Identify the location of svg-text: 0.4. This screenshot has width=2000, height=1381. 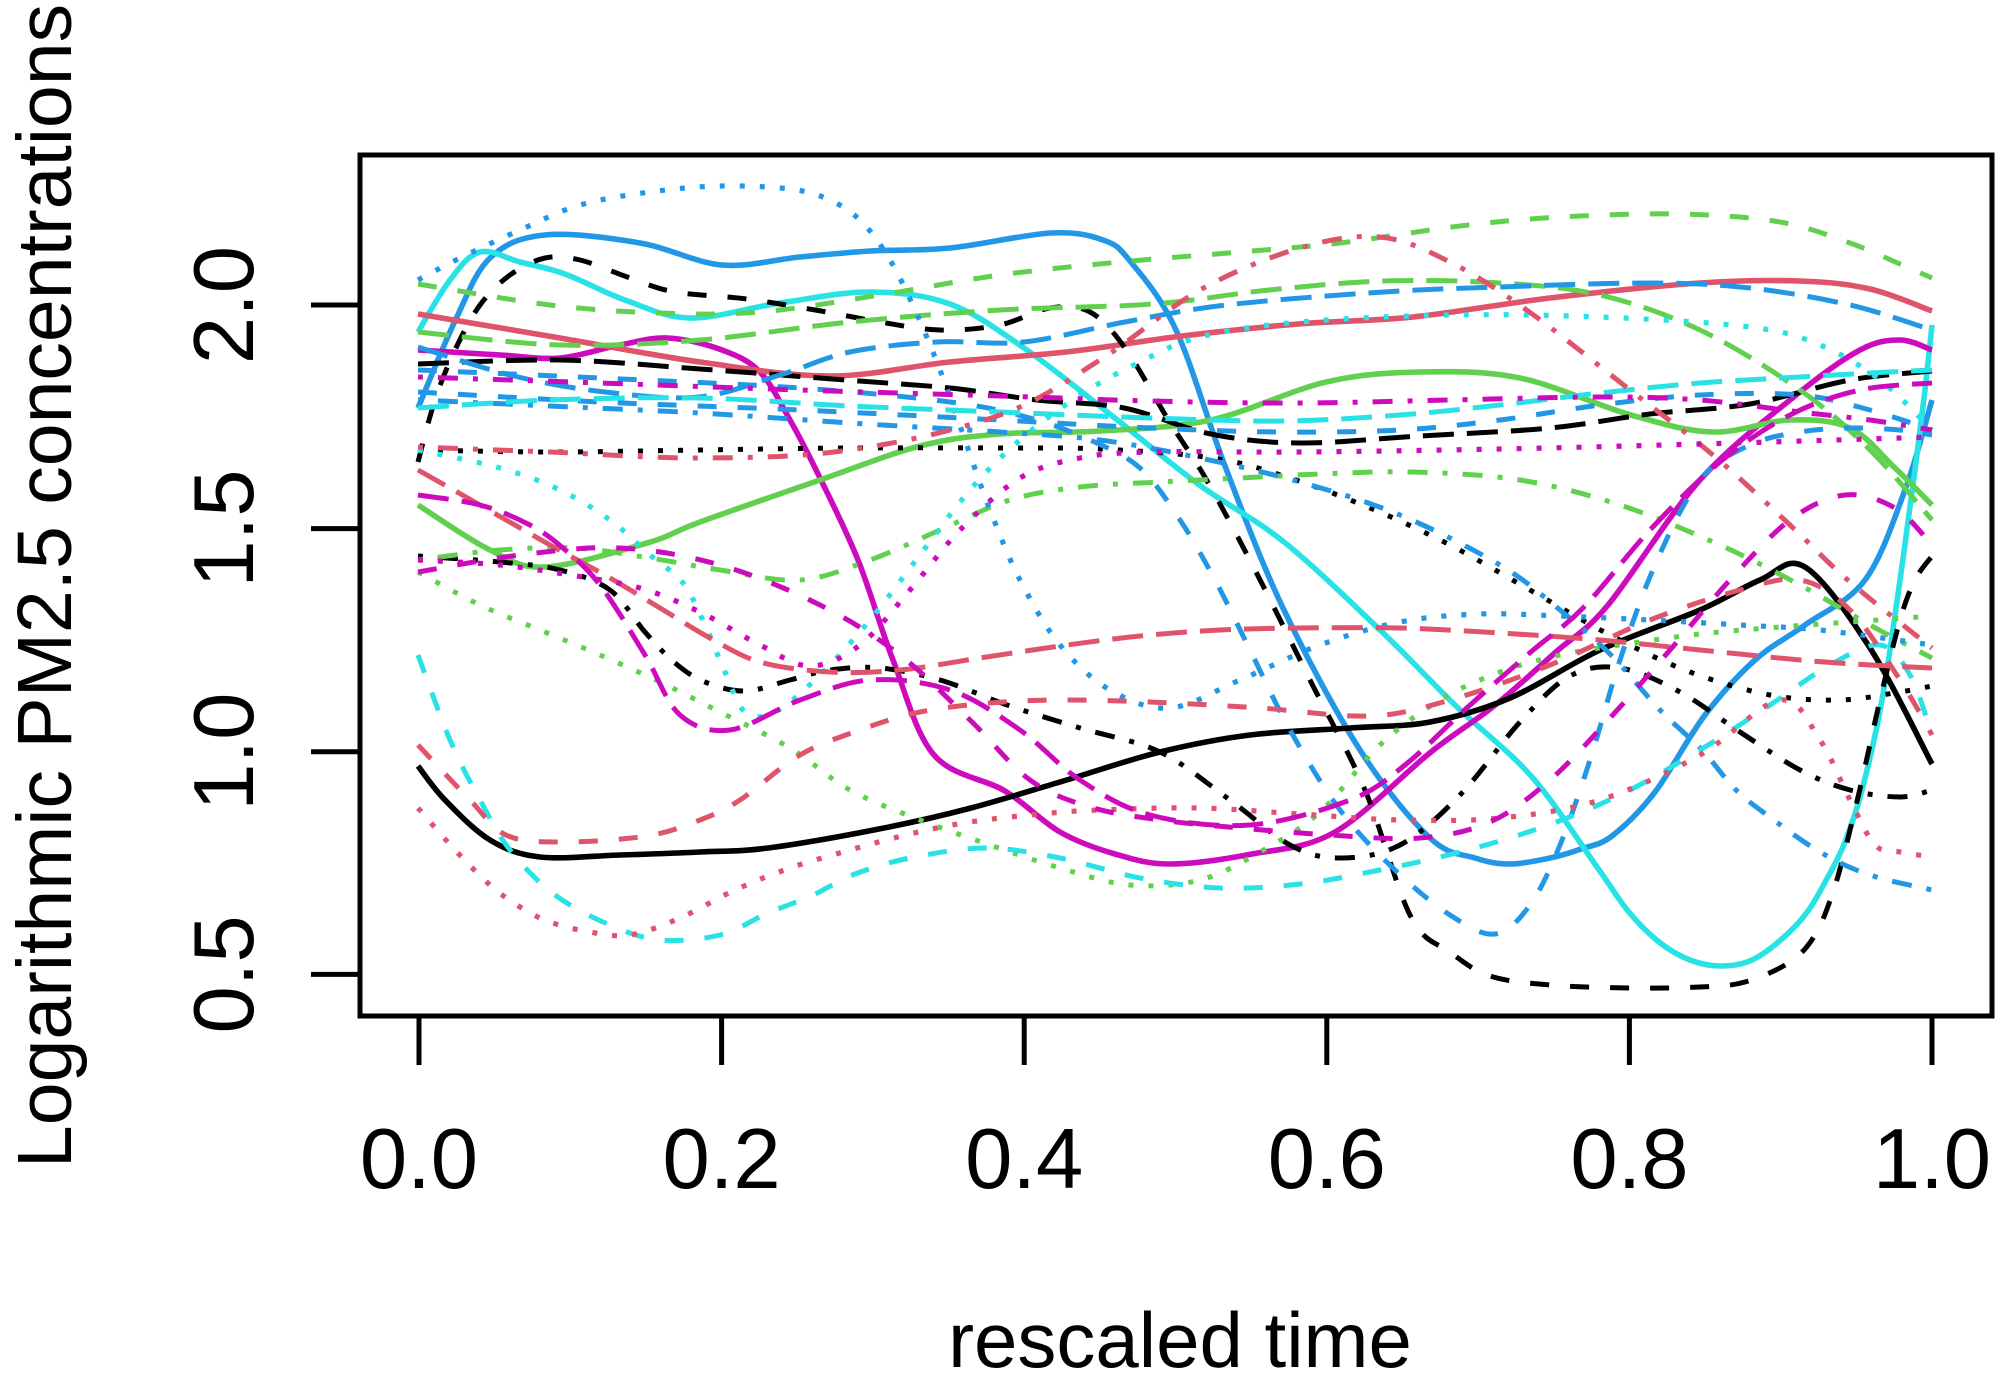
(1024, 1159).